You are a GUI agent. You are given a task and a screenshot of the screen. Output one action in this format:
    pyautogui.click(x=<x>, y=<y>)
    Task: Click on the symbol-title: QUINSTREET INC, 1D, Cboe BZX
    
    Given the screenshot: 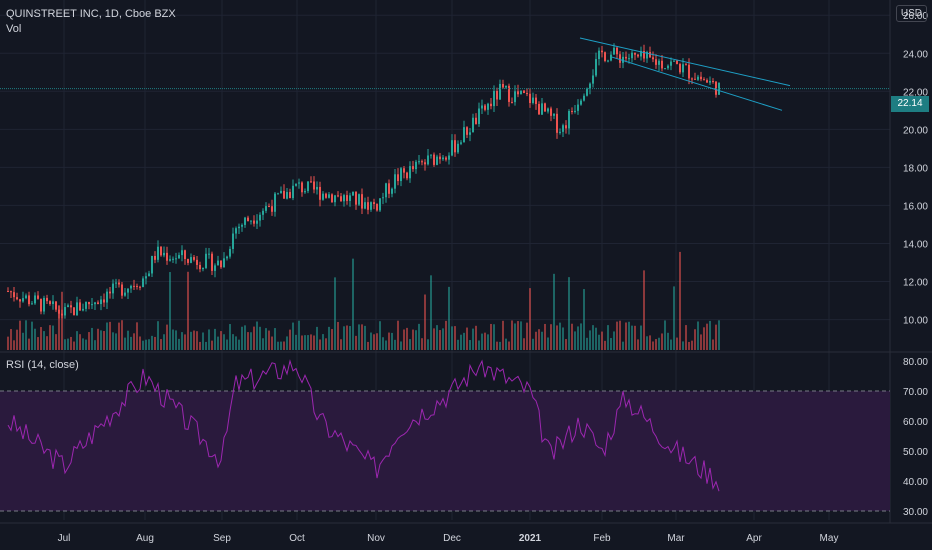 What is the action you would take?
    pyautogui.click(x=91, y=14)
    